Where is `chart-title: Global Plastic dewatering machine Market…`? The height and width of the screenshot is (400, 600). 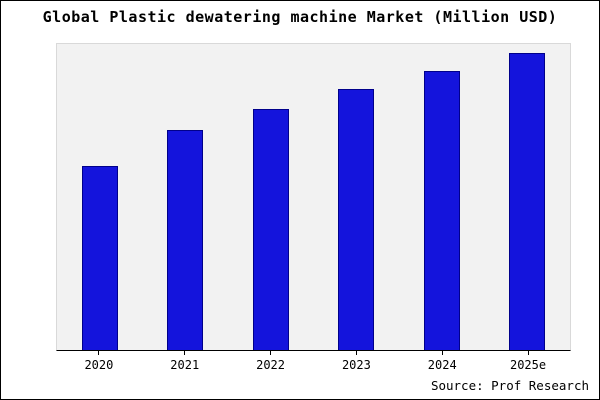
chart-title: Global Plastic dewatering machine Market… is located at coordinates (300, 17).